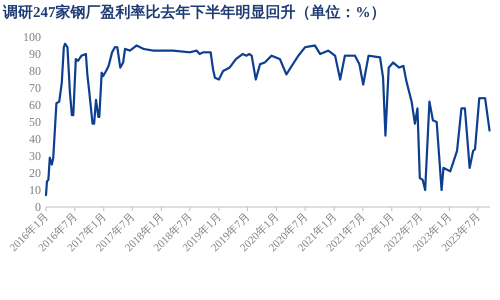 This screenshot has width=500, height=300. I want to click on y-tick-label: 90, so click(35, 54).